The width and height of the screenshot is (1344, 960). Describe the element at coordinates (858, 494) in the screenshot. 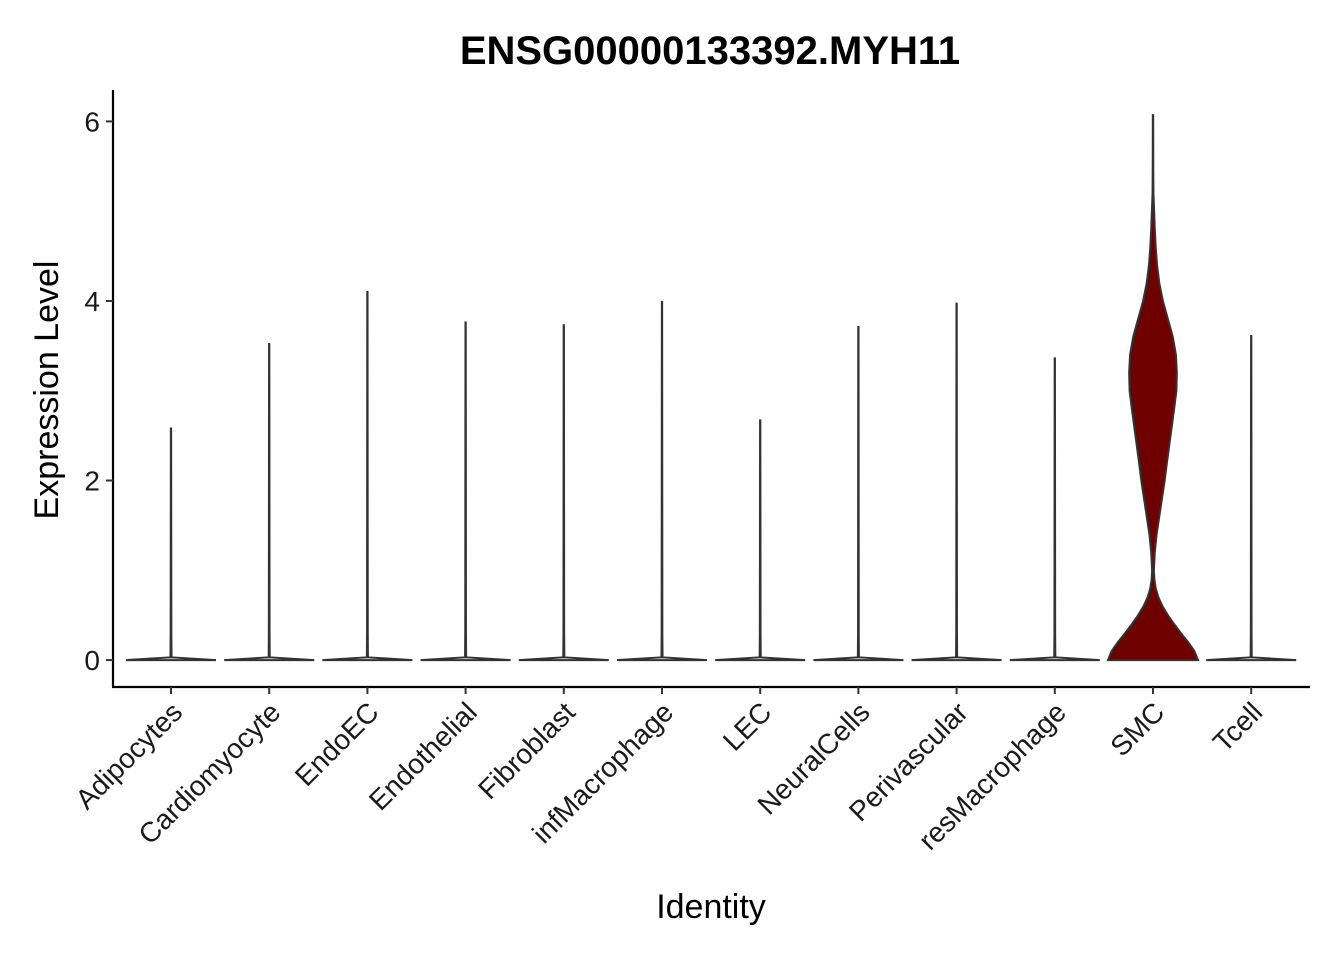

I see `violin-neuralcells` at that location.